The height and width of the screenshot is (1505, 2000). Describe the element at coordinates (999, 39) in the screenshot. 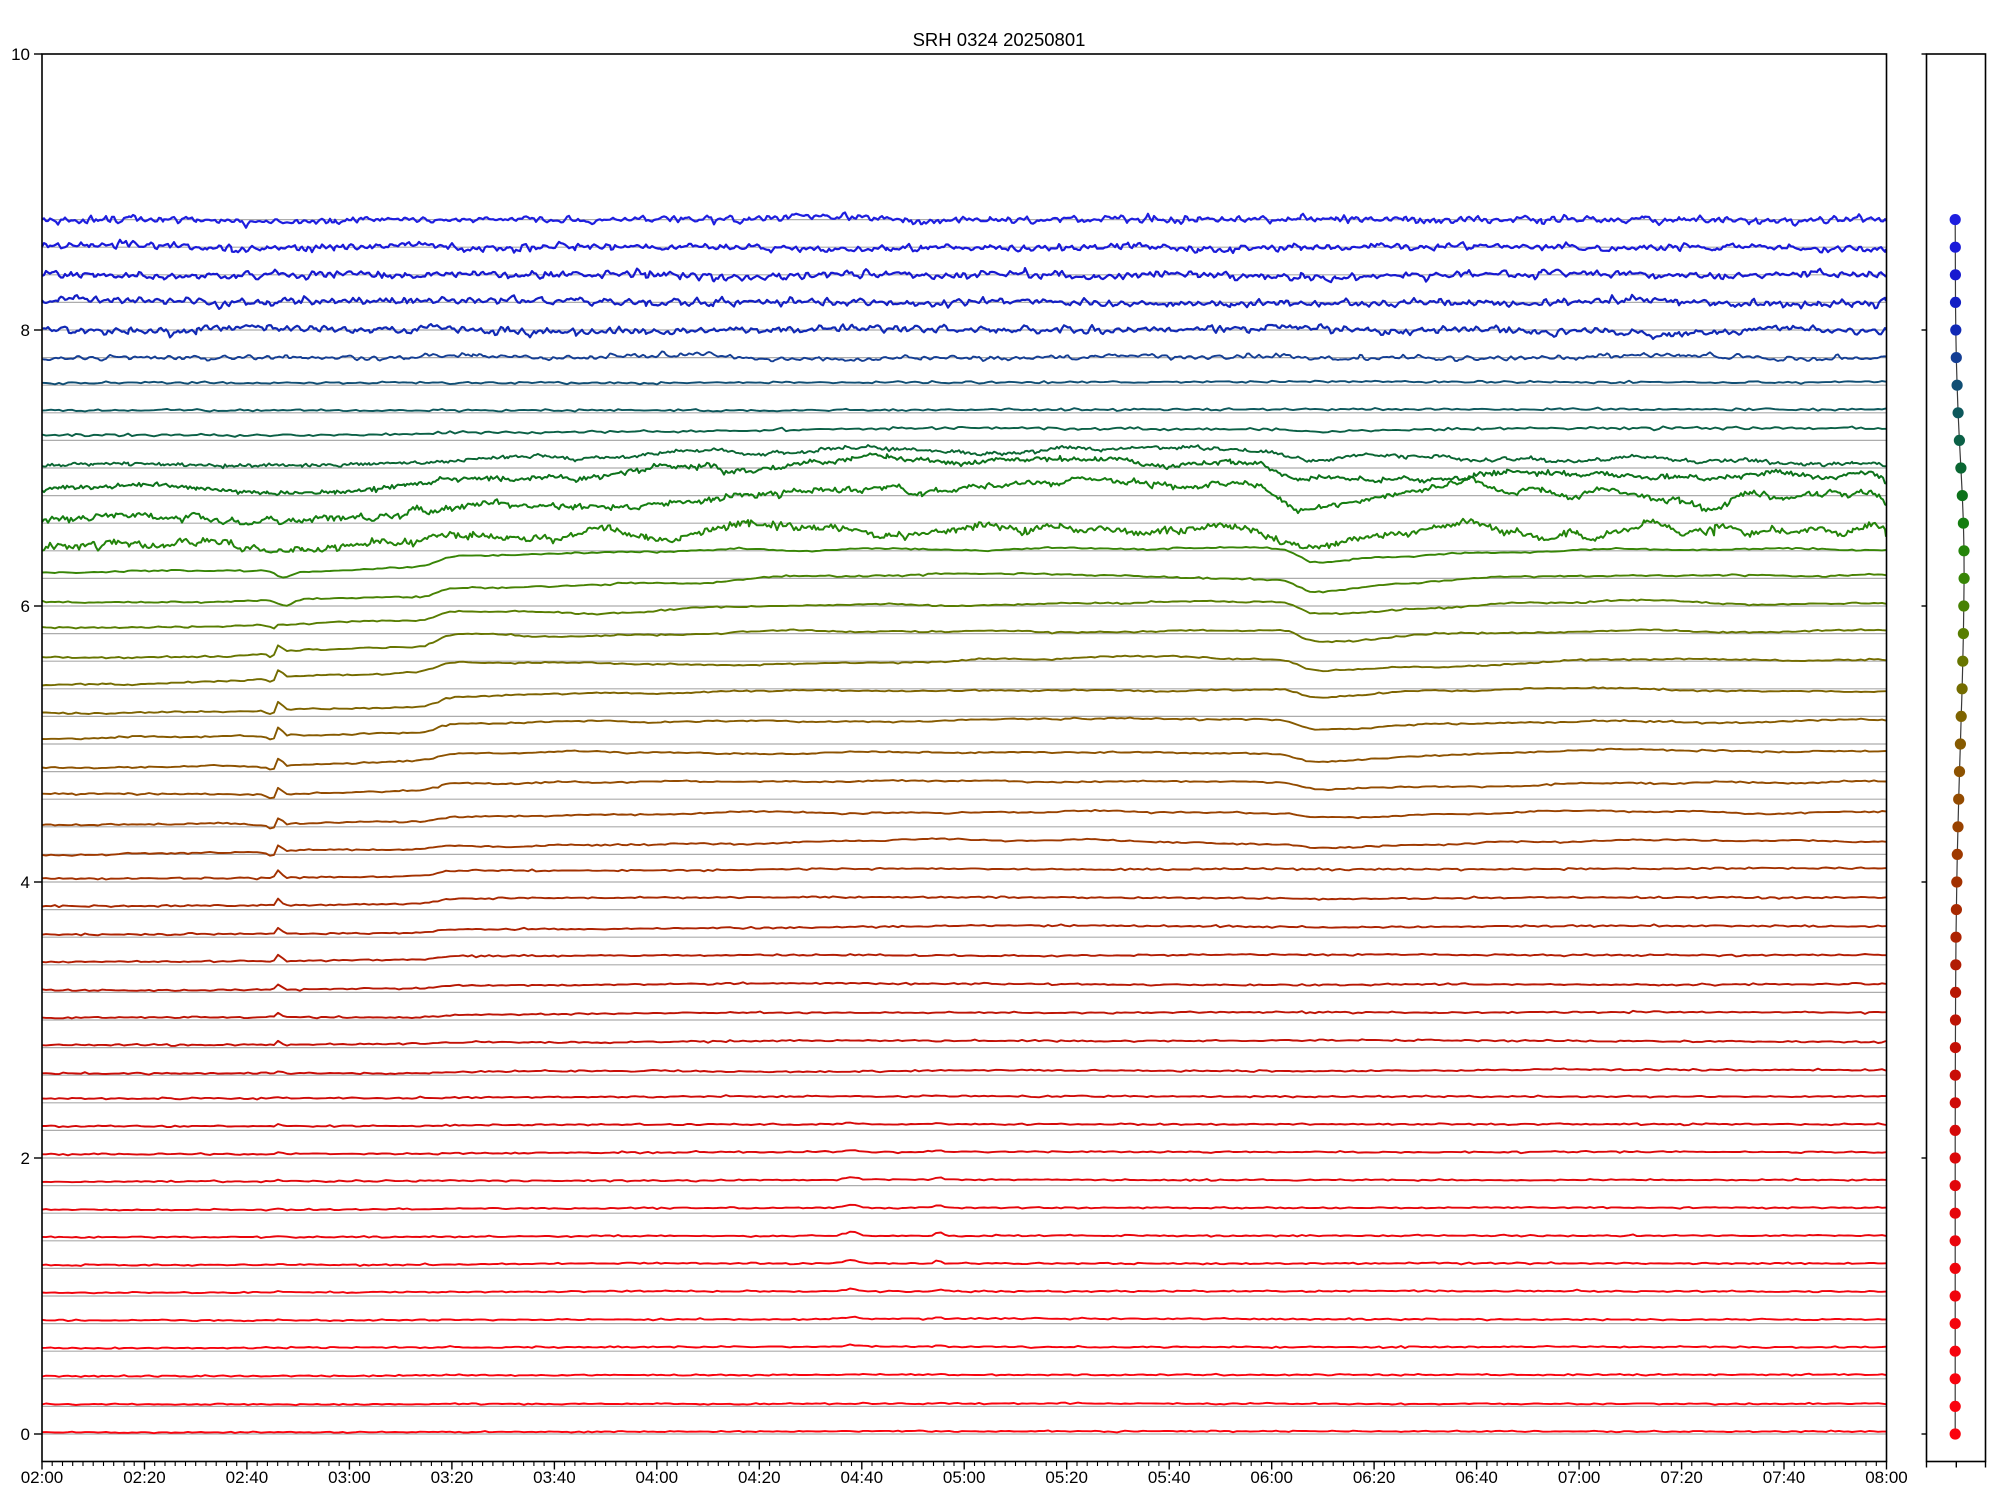

I see `svg-text: SRH 0324 20250801` at that location.